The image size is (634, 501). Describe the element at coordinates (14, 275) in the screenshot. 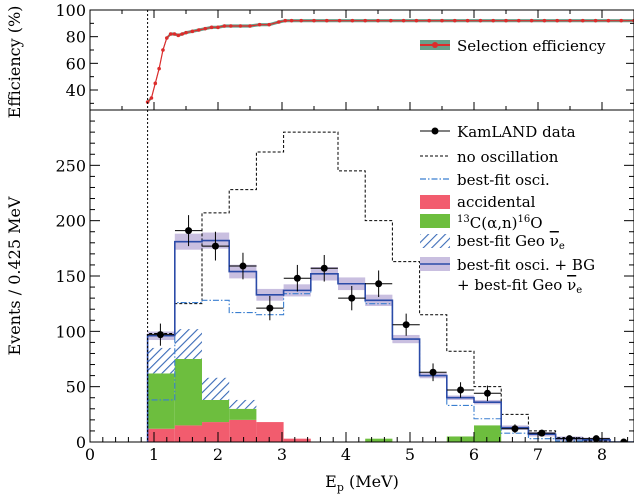

I see `bottom-y-axis-title: Events / 0.425 MeV` at that location.